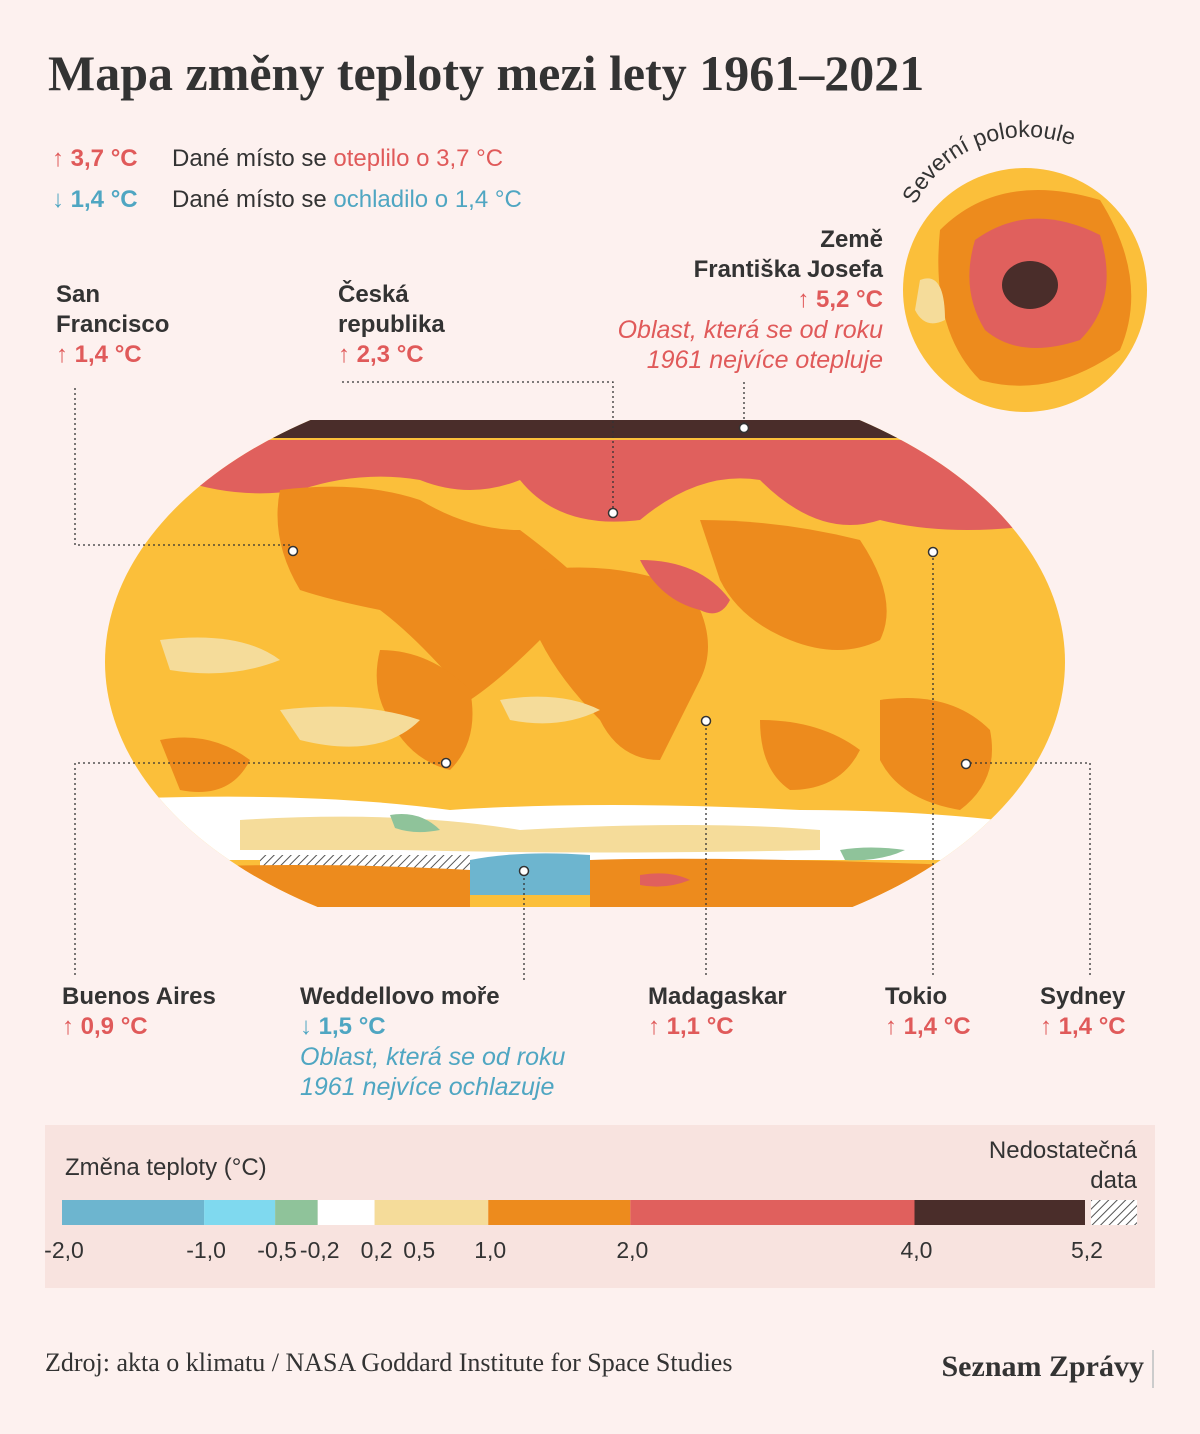 This screenshot has width=1200, height=1434. Describe the element at coordinates (916, 996) in the screenshot. I see `annotation-name: Tokio` at that location.